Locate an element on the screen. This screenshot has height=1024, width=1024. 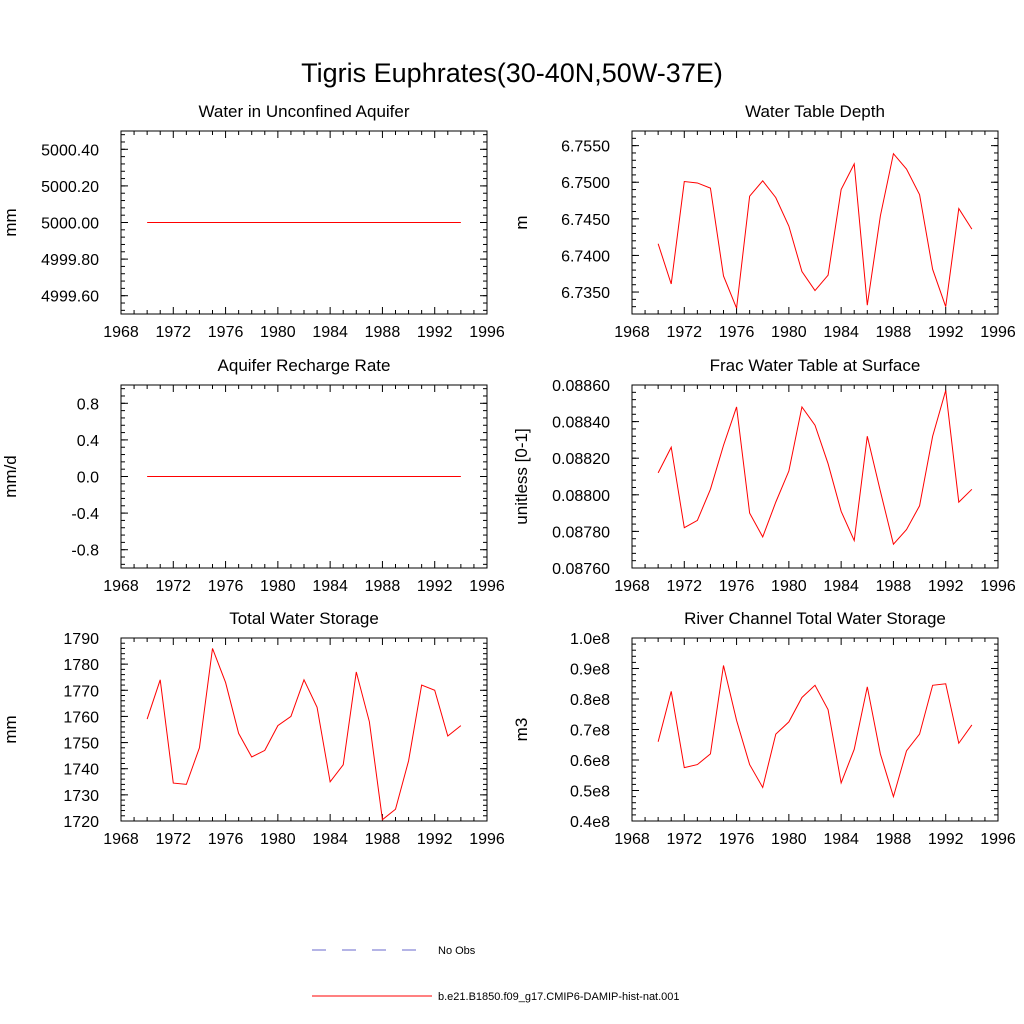
y-tick-label: 5000.00 is located at coordinates (70, 224).